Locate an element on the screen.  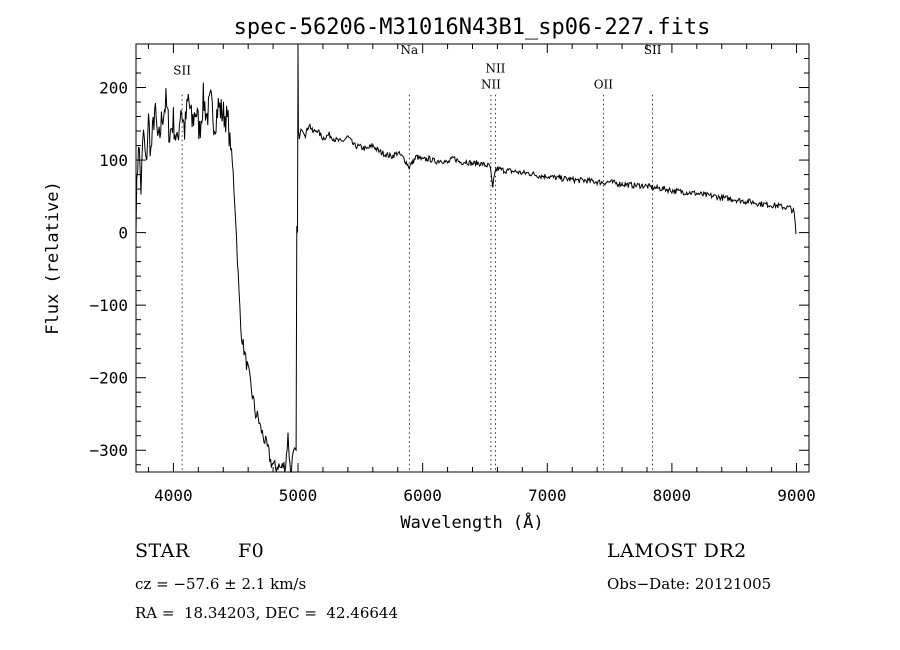
x-tick-label: 6000 is located at coordinates (422, 495).